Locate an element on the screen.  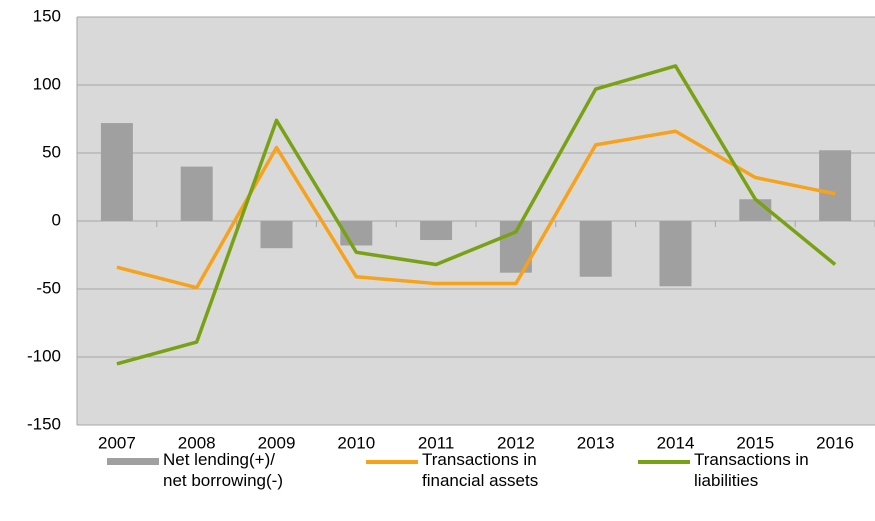
x-tick-label: 2014 is located at coordinates (676, 442).